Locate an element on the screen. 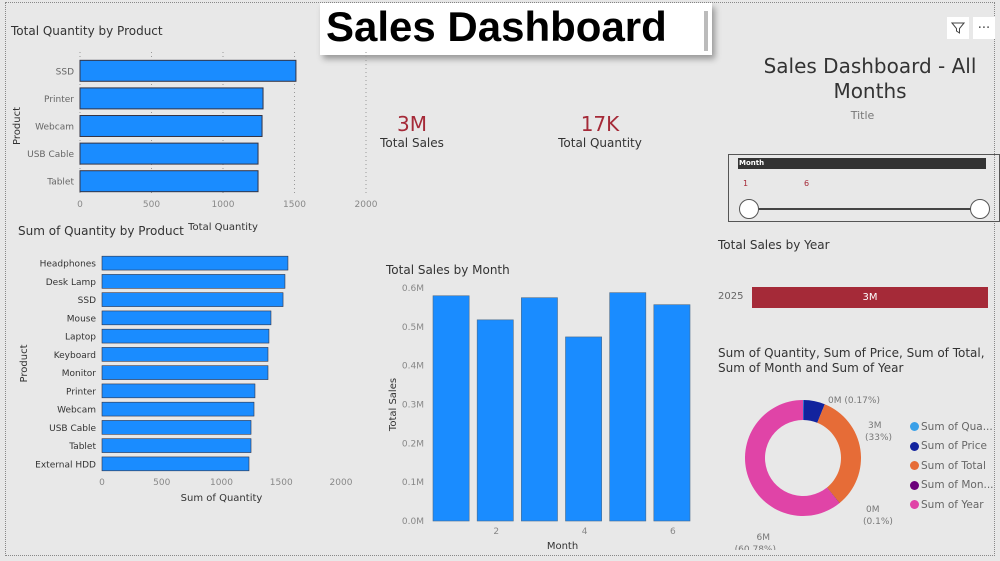 The width and height of the screenshot is (1000, 561). month-slicer: Month 1 6 is located at coordinates (864, 188).